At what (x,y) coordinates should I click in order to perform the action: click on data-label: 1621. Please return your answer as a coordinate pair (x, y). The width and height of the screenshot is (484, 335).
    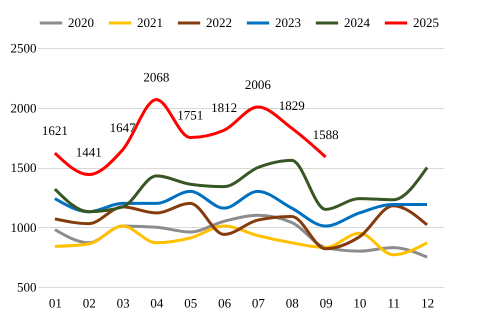
    Looking at the image, I should click on (55, 130).